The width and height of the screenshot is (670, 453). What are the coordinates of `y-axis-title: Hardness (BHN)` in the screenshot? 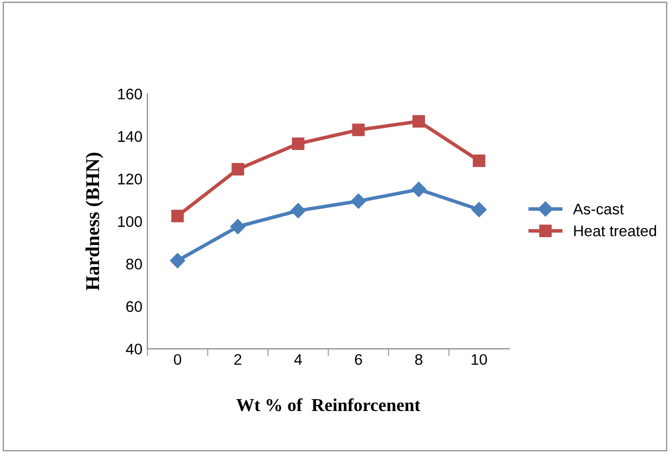 It's located at (95, 221).